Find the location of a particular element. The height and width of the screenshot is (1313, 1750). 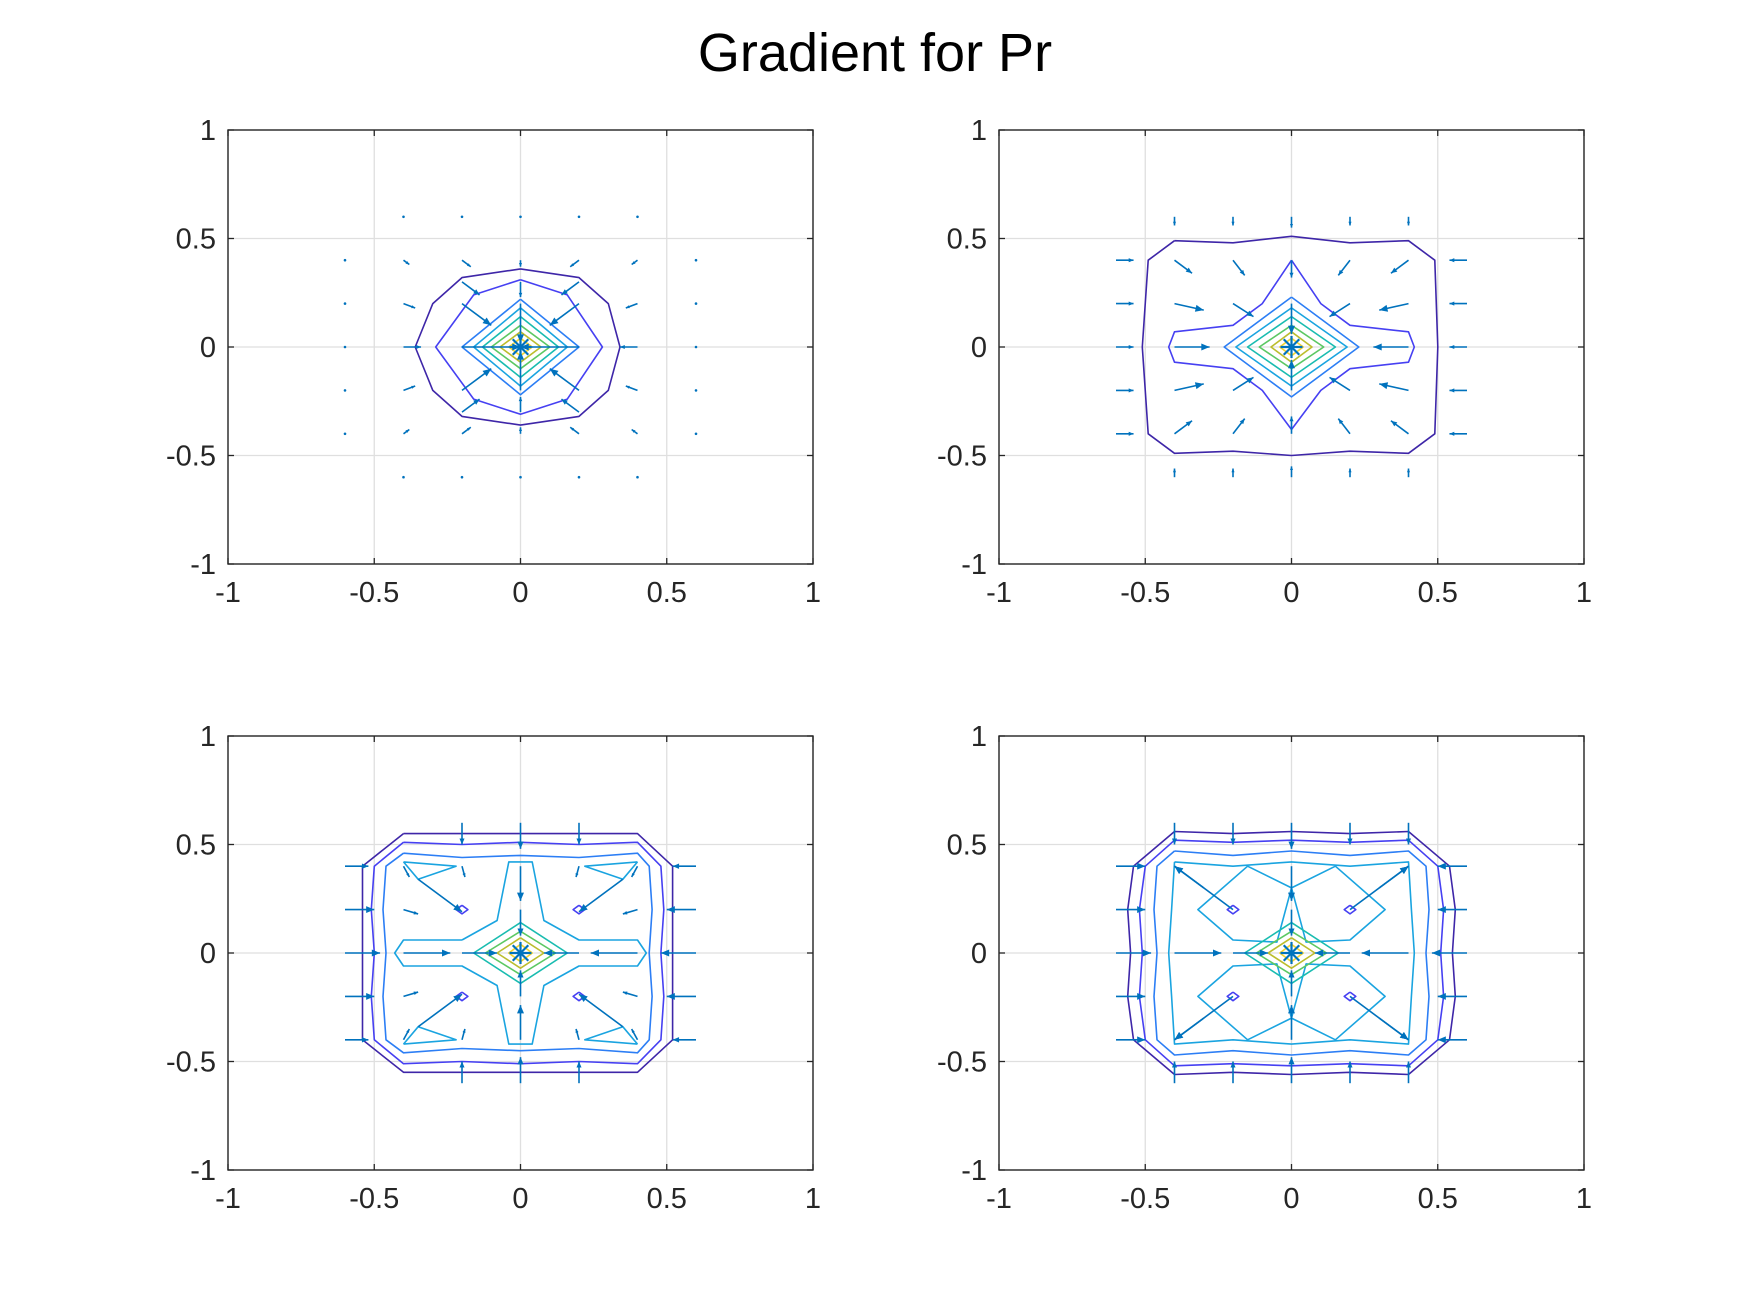

y-tick-label: -0.5 is located at coordinates (191, 457).